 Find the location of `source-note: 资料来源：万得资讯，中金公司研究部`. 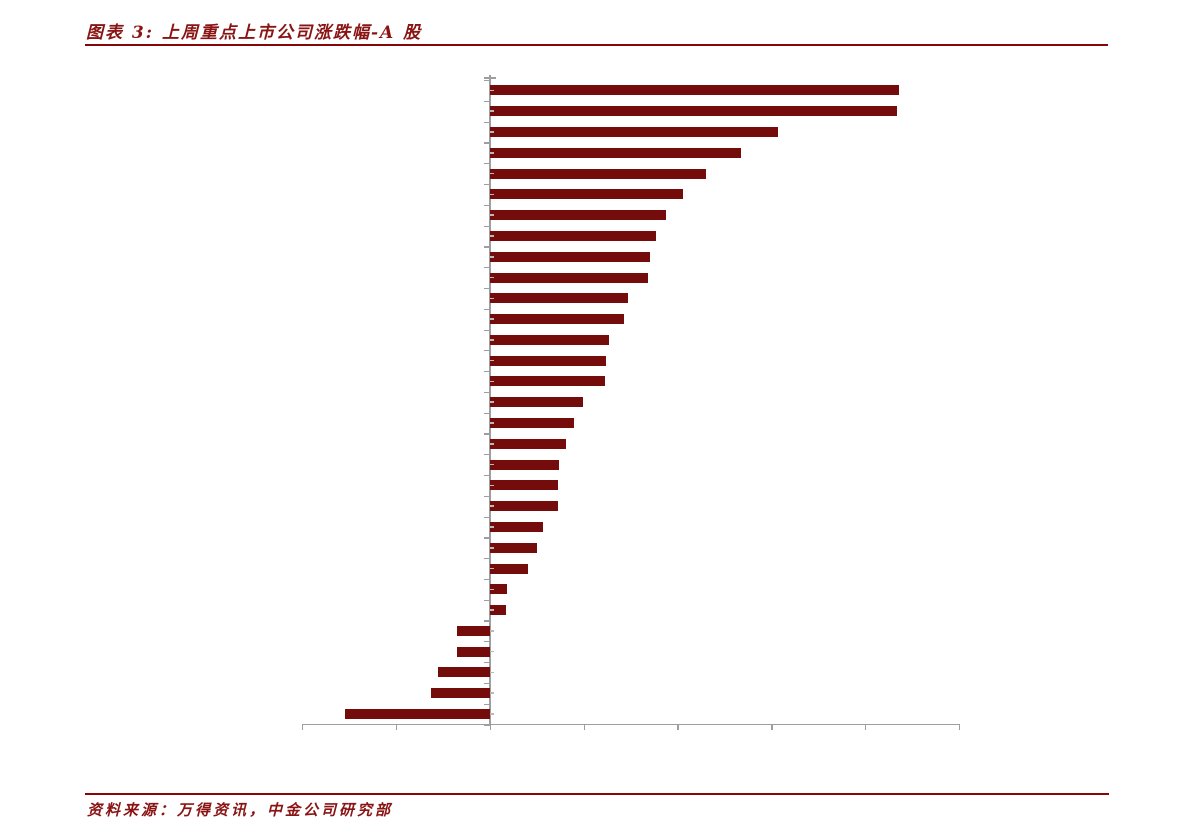

source-note: 资料来源：万得资讯，中金公司研究部 is located at coordinates (240, 810).